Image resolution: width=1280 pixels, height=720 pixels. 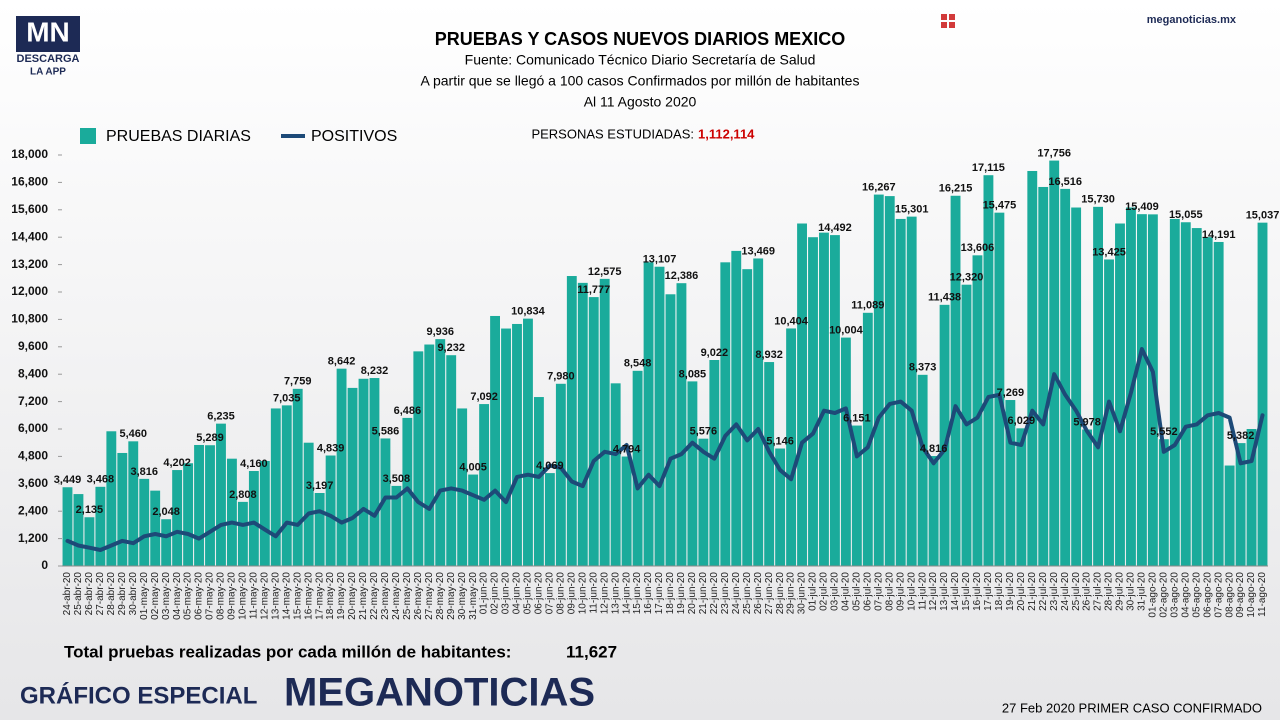 What do you see at coordinates (517, 593) in the screenshot?
I see `x-tick-label: 04-jun-20` at bounding box center [517, 593].